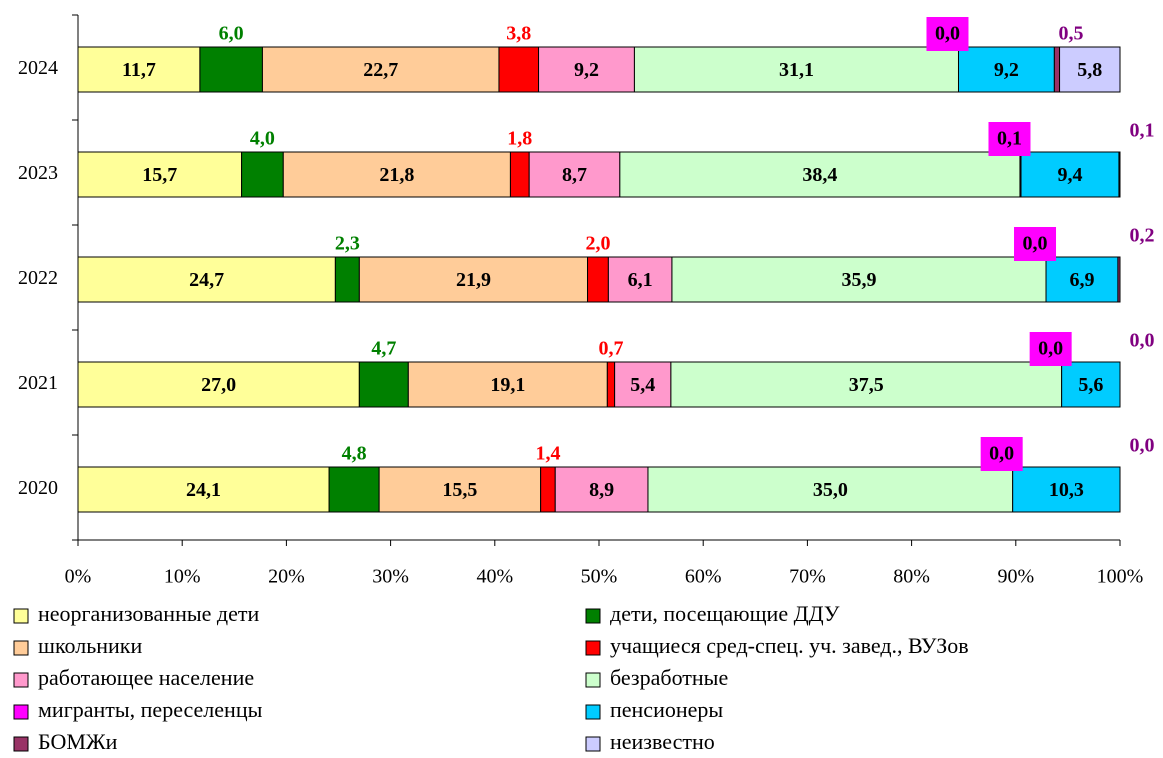 This screenshot has height=758, width=1163. Describe the element at coordinates (599, 577) in the screenshot. I see `x-tick-label: 50%` at that location.